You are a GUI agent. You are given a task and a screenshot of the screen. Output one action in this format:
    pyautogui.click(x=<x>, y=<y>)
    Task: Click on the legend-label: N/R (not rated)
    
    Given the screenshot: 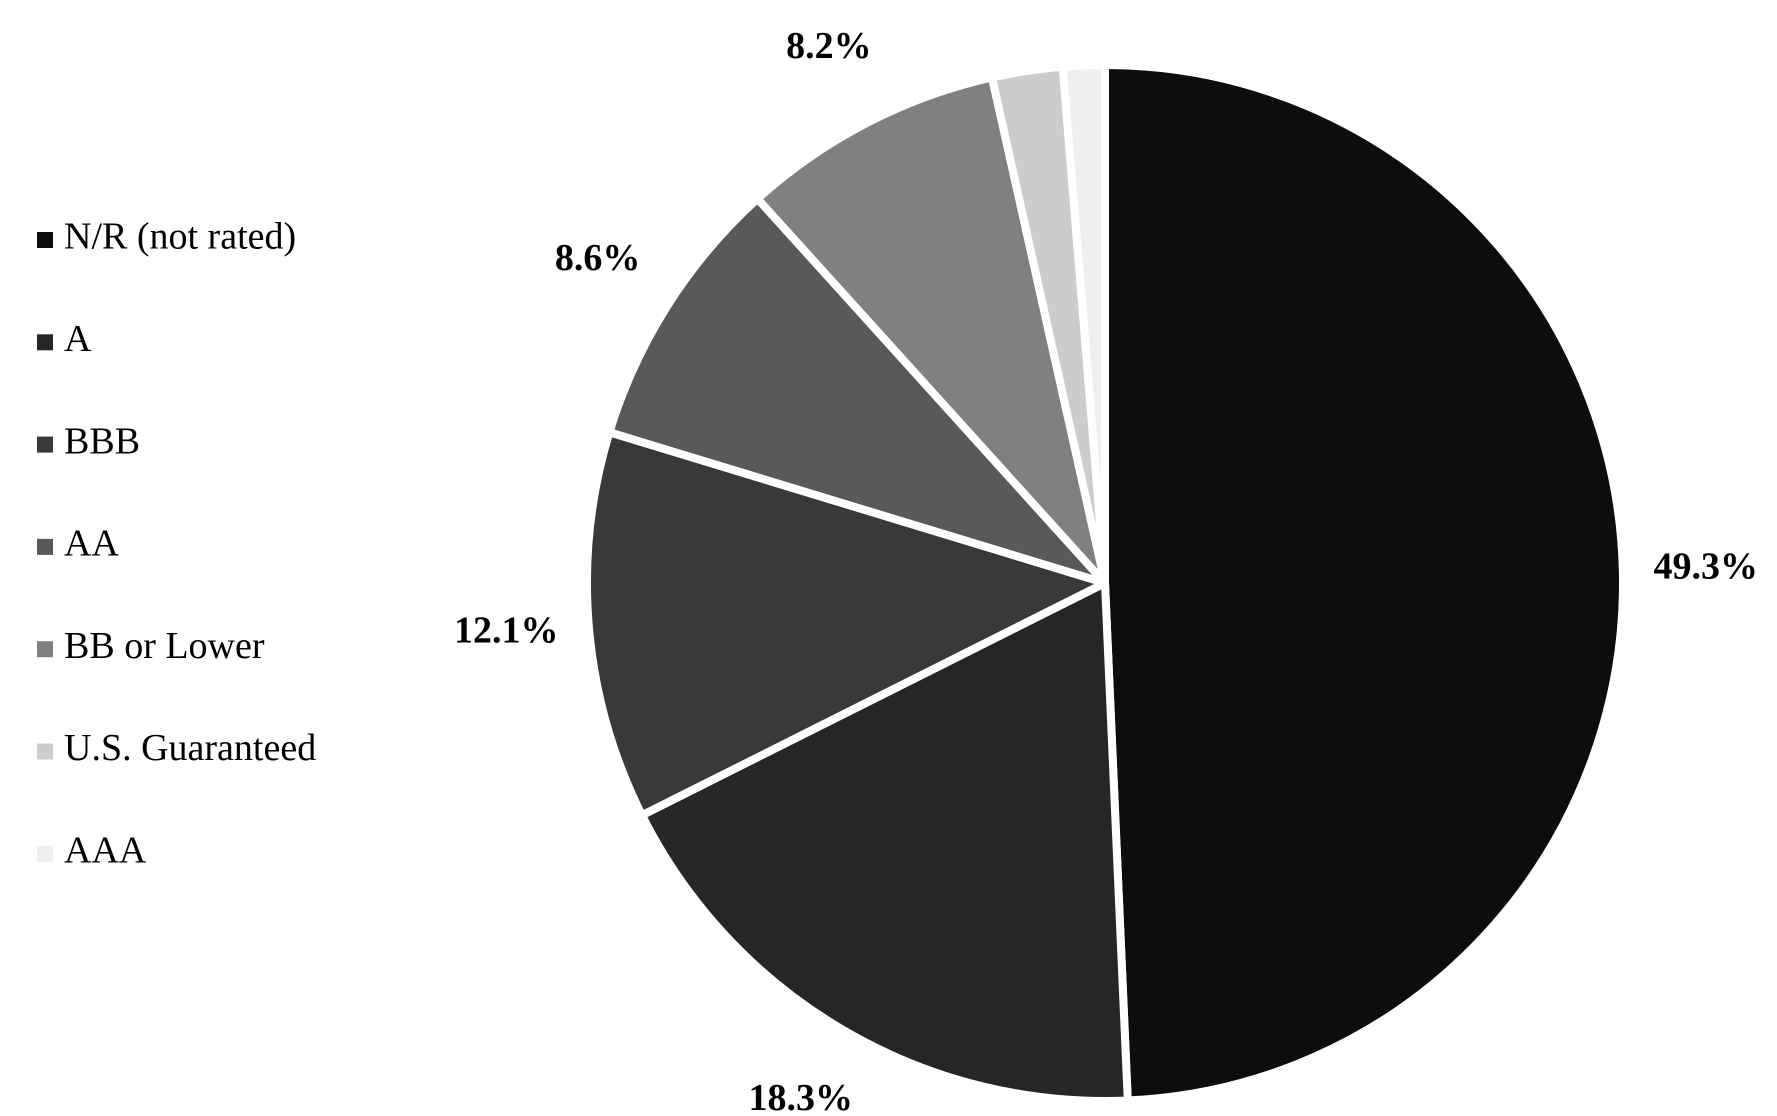 What is the action you would take?
    pyautogui.click(x=180, y=237)
    